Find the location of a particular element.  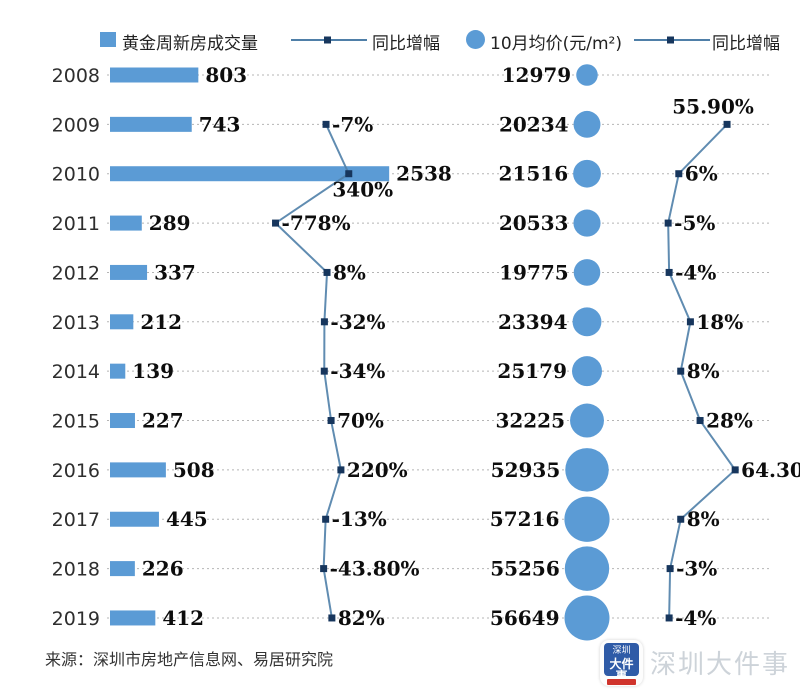

price-yoy-label: -3% is located at coordinates (696, 569).